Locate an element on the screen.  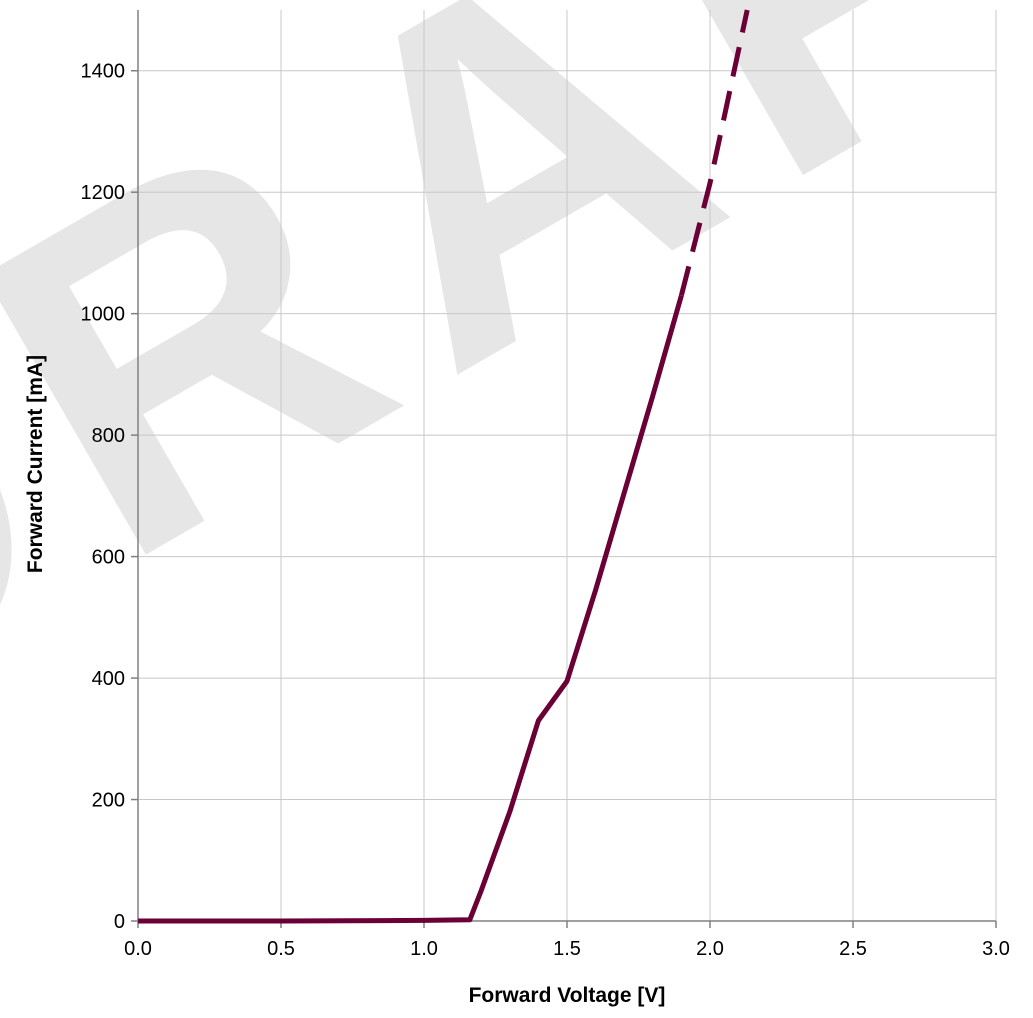
y-tick-labels: 0 200 400 600 800 1000 1200 1400 is located at coordinates (103, 497).